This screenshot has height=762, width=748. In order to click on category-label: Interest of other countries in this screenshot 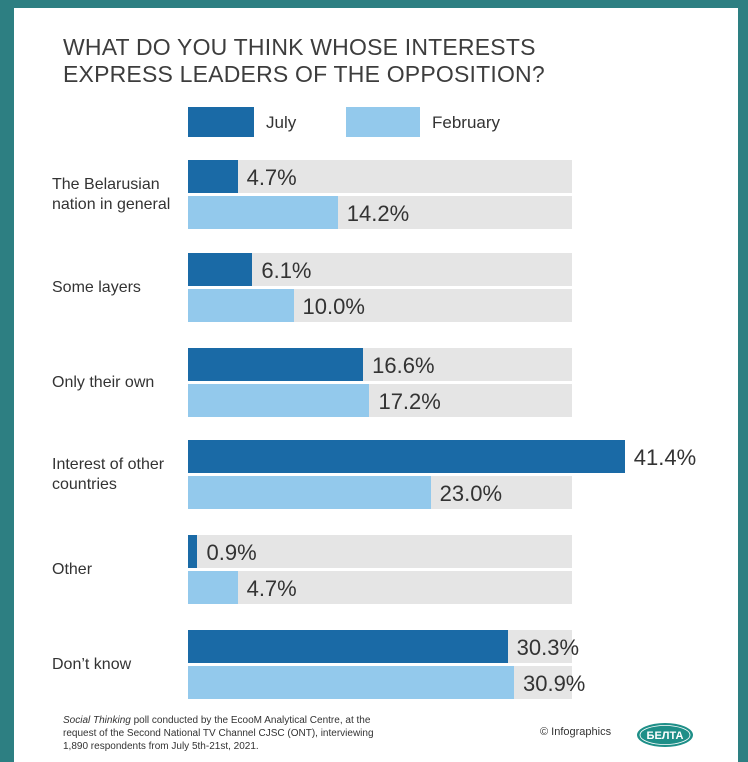, I will do `click(108, 475)`.